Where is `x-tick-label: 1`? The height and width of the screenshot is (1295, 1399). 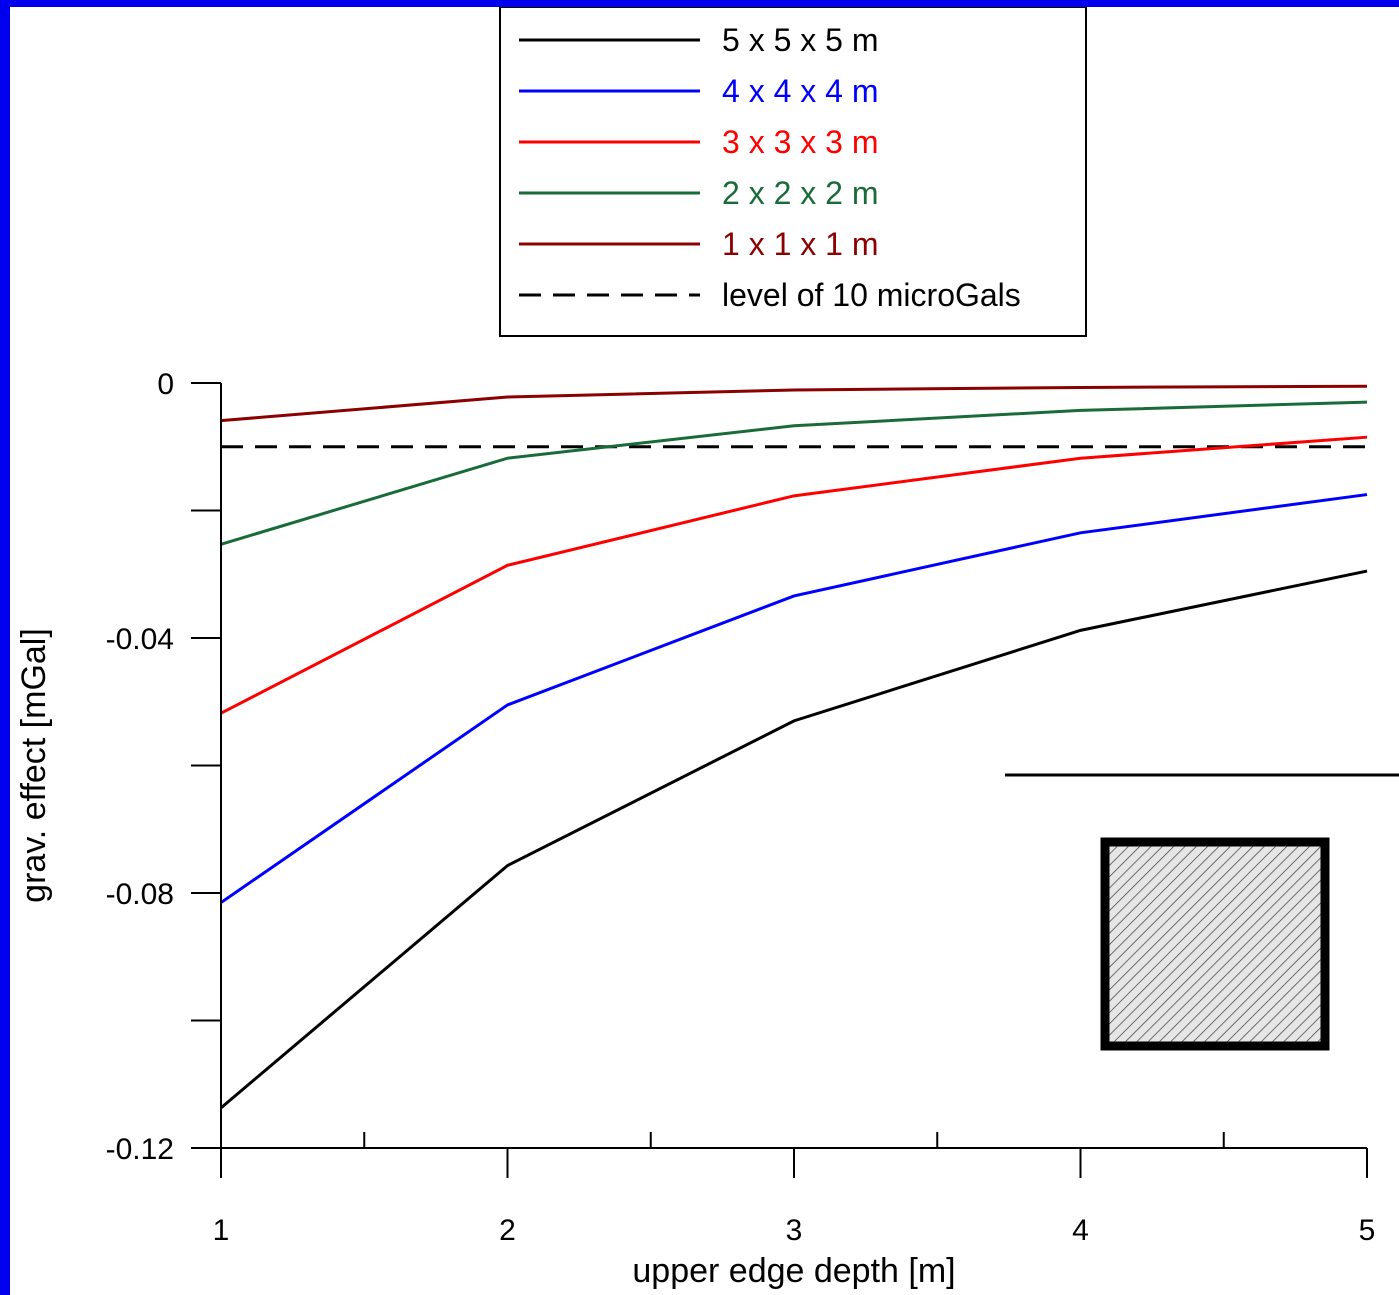
x-tick-label: 1 is located at coordinates (221, 1230).